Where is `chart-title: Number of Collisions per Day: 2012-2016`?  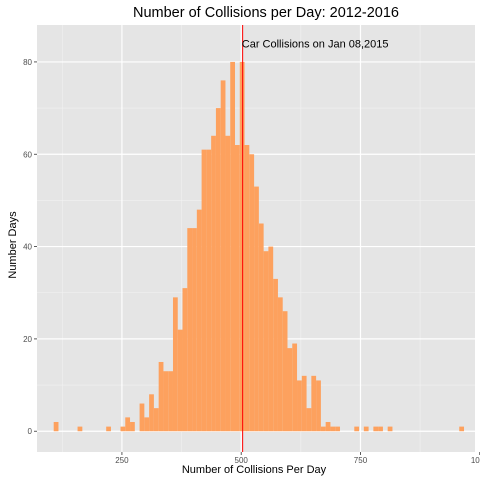 chart-title: Number of Collisions per Day: 2012-2016 is located at coordinates (266, 13).